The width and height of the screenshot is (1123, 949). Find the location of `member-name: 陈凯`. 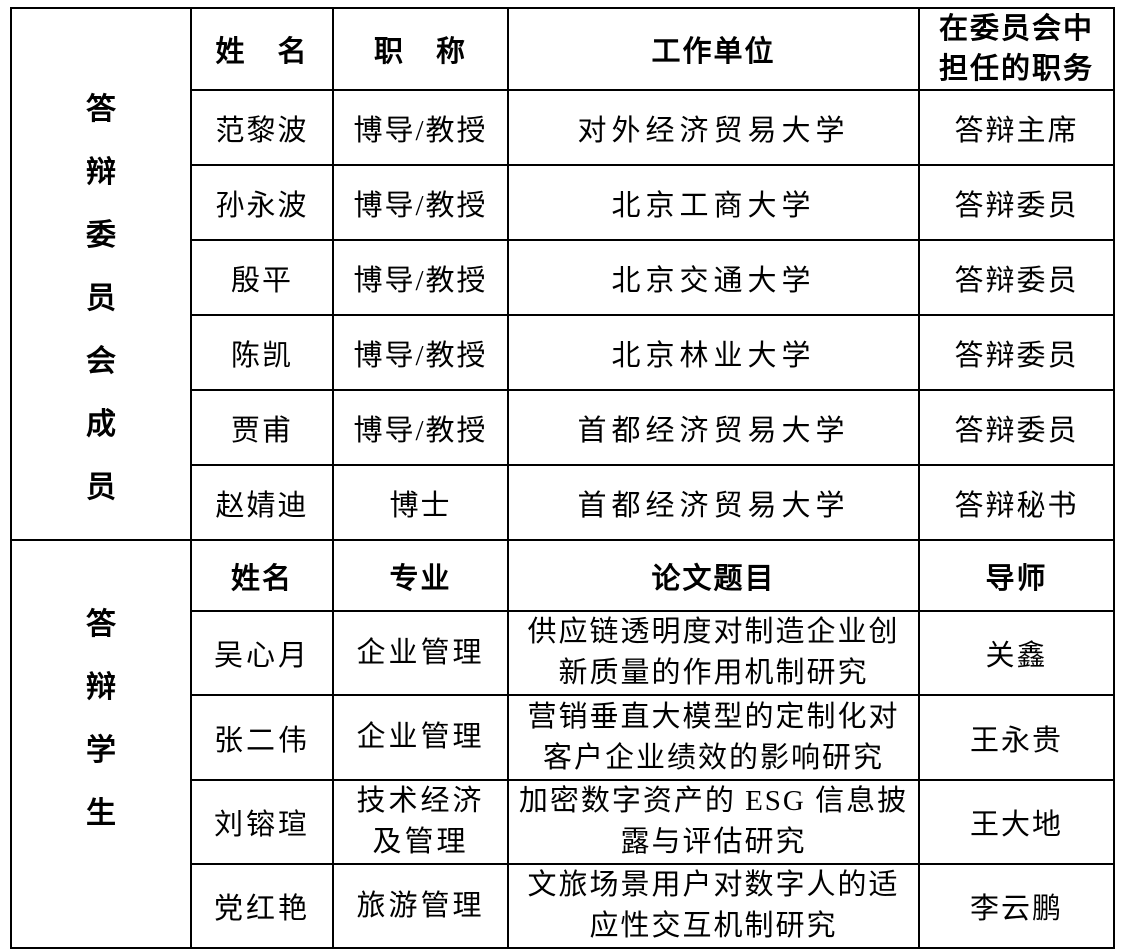

member-name: 陈凯 is located at coordinates (262, 352).